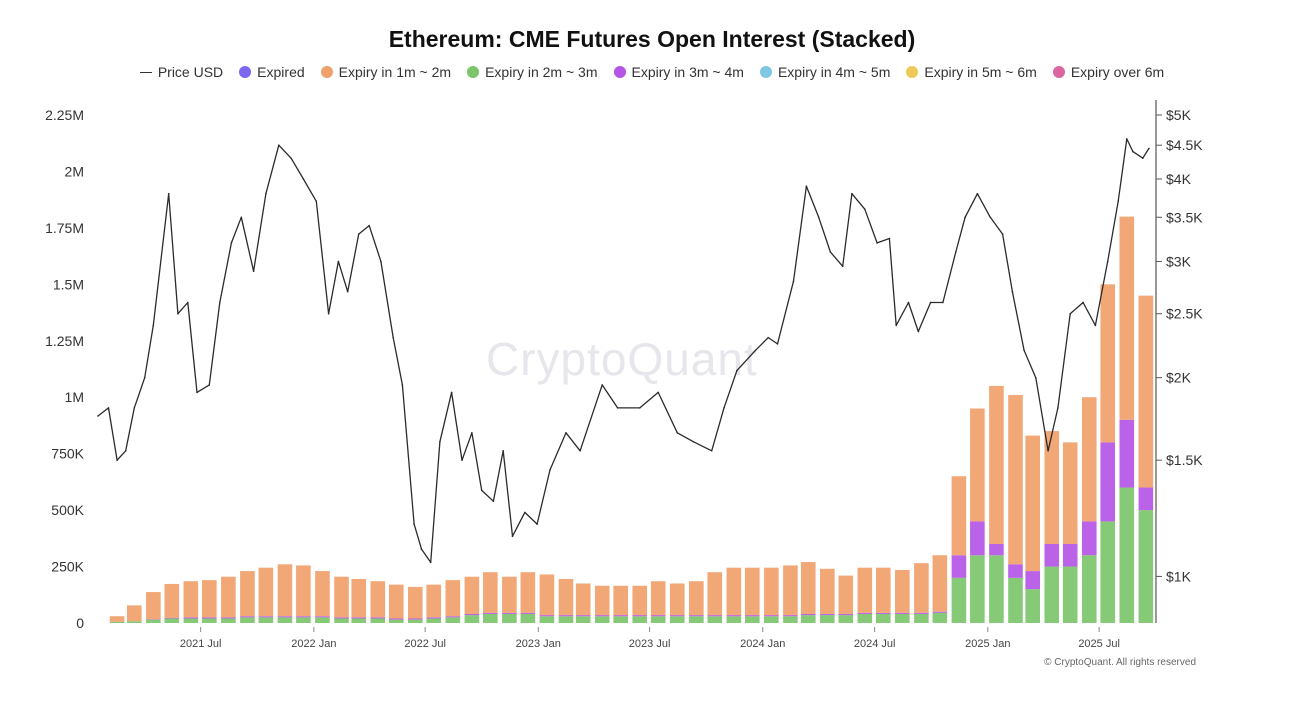 This screenshot has height=714, width=1304. What do you see at coordinates (1184, 460) in the screenshot?
I see `right-axis-tick-label: $1.5K` at bounding box center [1184, 460].